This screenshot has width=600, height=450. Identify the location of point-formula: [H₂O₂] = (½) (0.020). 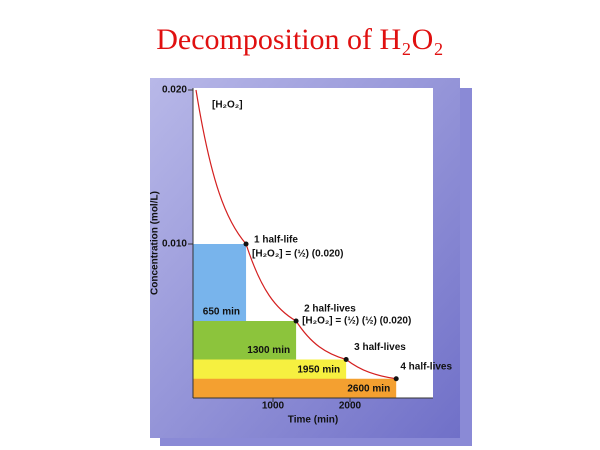
(297, 254).